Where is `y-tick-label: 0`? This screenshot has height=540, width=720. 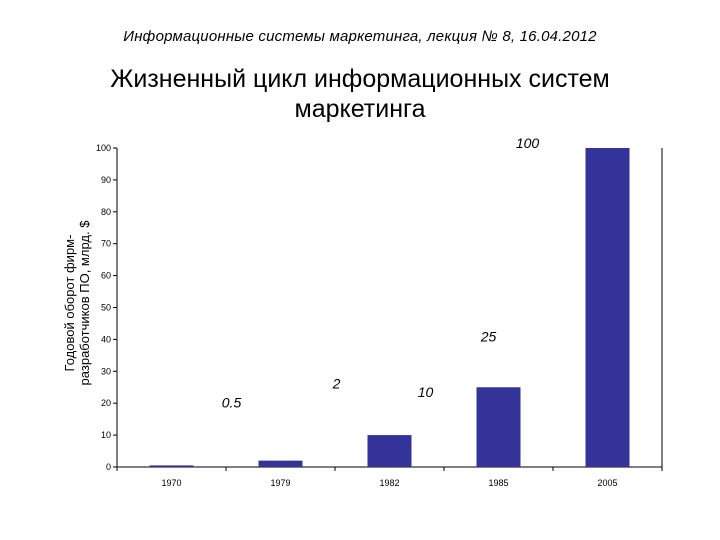 y-tick-label: 0 is located at coordinates (108, 467).